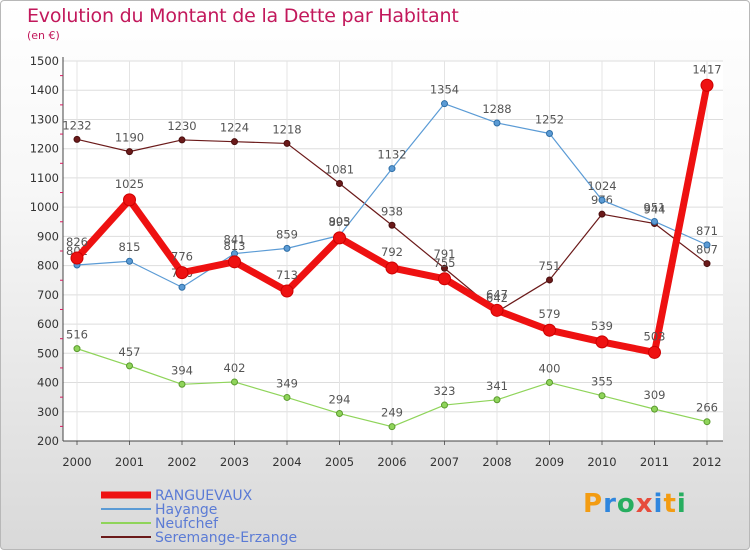  I want to click on y-tick-label: 400, so click(48, 383).